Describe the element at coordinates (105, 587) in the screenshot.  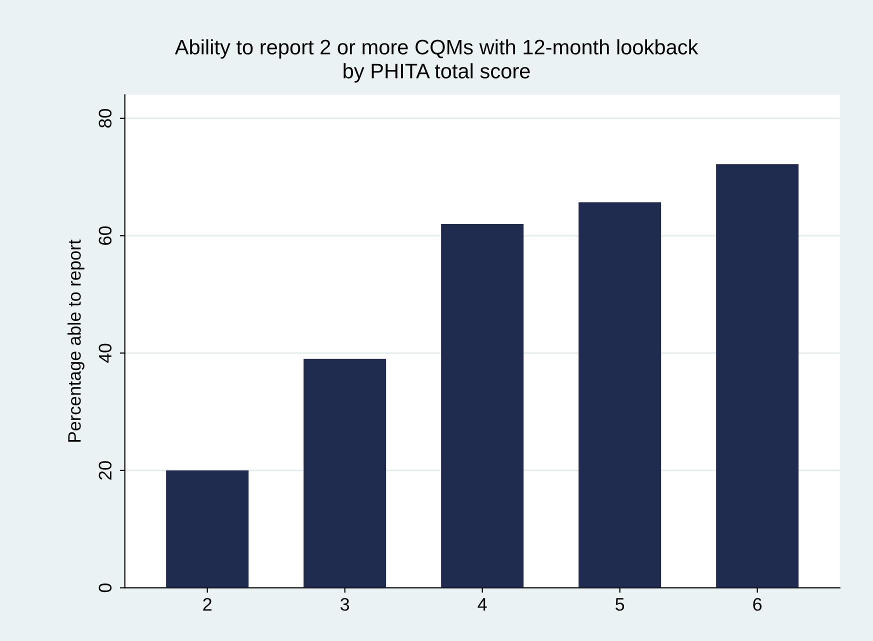
I see `y-tick-label: 0` at that location.